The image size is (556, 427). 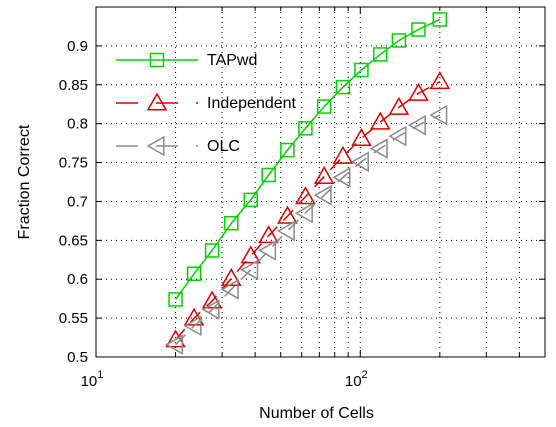 I want to click on y-tick-label: 0.85, so click(x=73, y=85).